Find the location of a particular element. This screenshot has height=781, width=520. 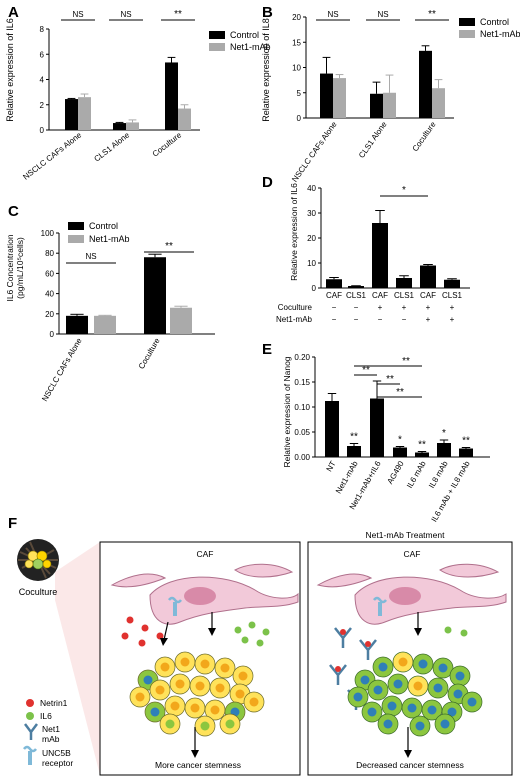

right-caf-nucleus is located at coordinates (405, 596).